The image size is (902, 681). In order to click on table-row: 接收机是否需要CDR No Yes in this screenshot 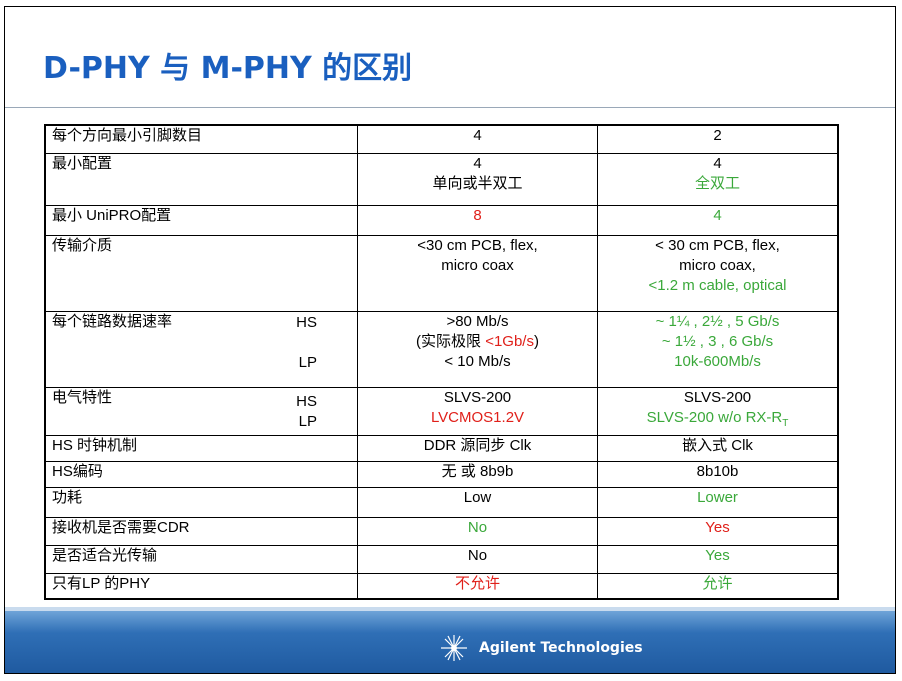, I will do `click(441, 531)`.